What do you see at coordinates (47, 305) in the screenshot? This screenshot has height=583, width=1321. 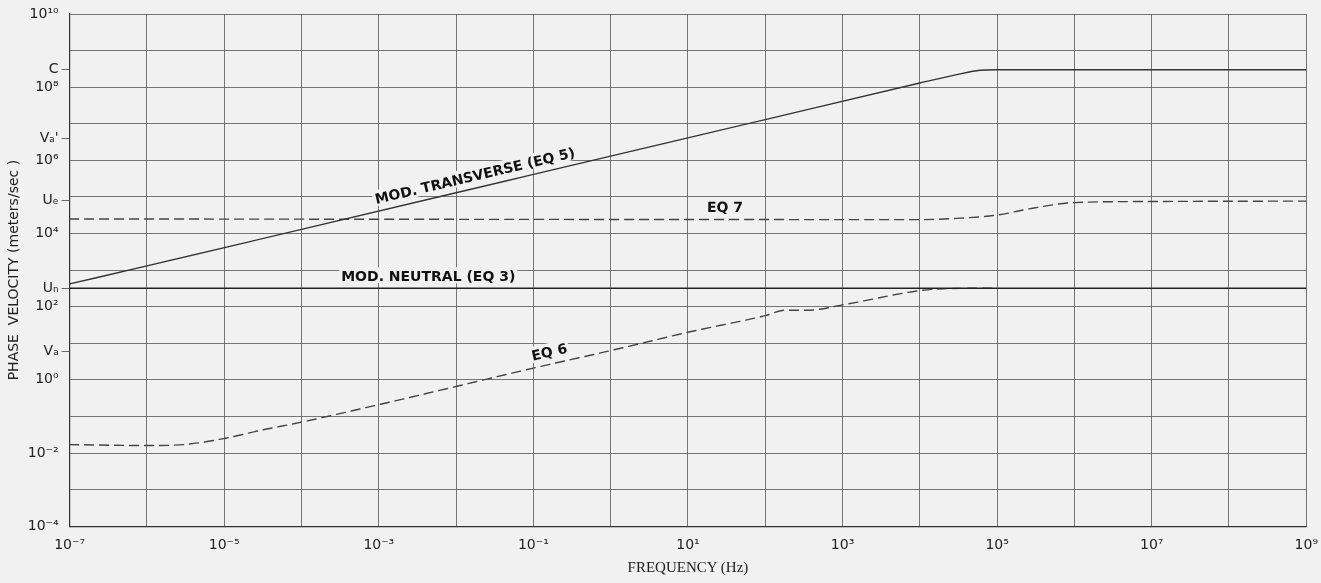 I see `y-tick-label: 10²` at bounding box center [47, 305].